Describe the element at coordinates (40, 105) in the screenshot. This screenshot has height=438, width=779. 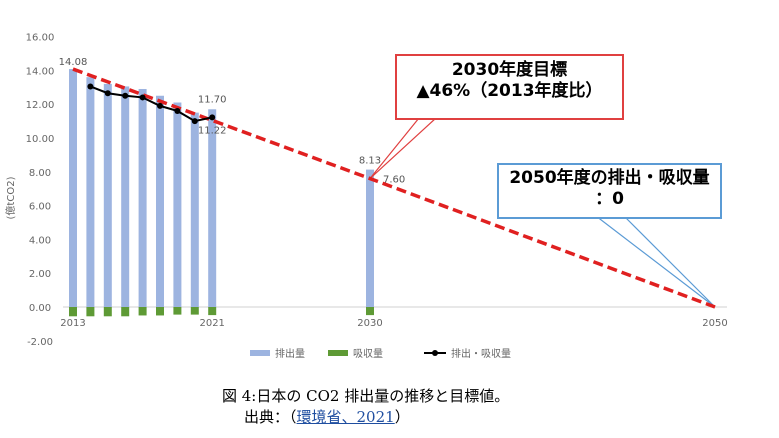
I see `y-tick-label: 12.00` at that location.